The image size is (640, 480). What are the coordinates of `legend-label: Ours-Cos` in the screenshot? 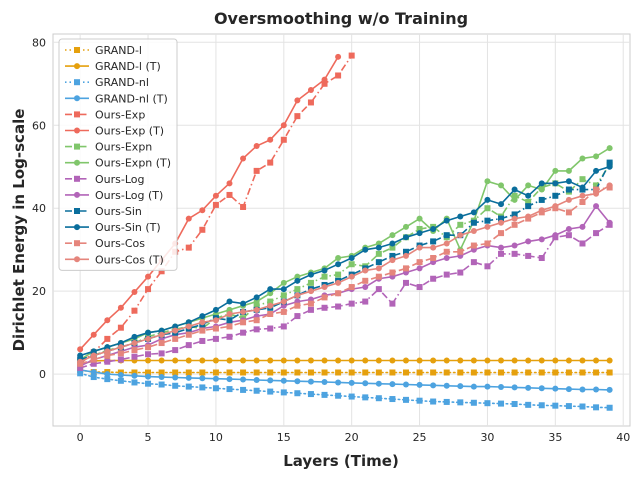 It's located at (120, 243).